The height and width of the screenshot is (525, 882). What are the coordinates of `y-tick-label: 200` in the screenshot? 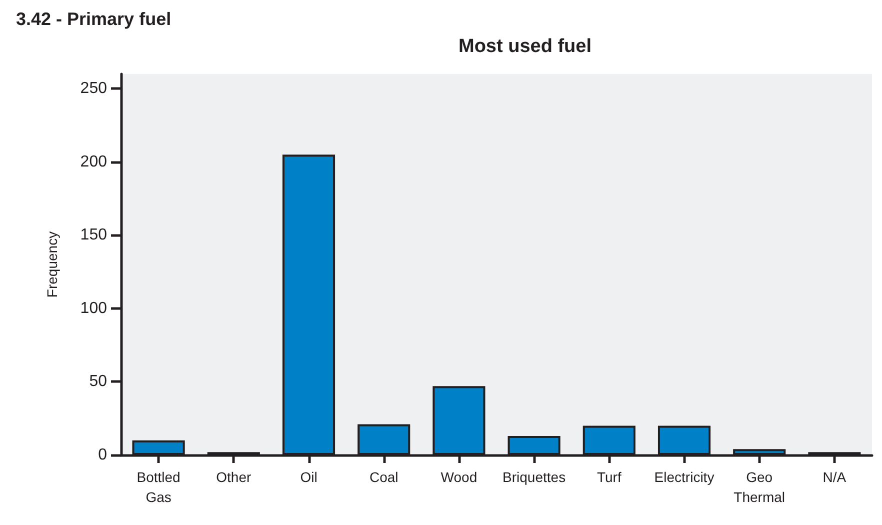 It's located at (94, 161).